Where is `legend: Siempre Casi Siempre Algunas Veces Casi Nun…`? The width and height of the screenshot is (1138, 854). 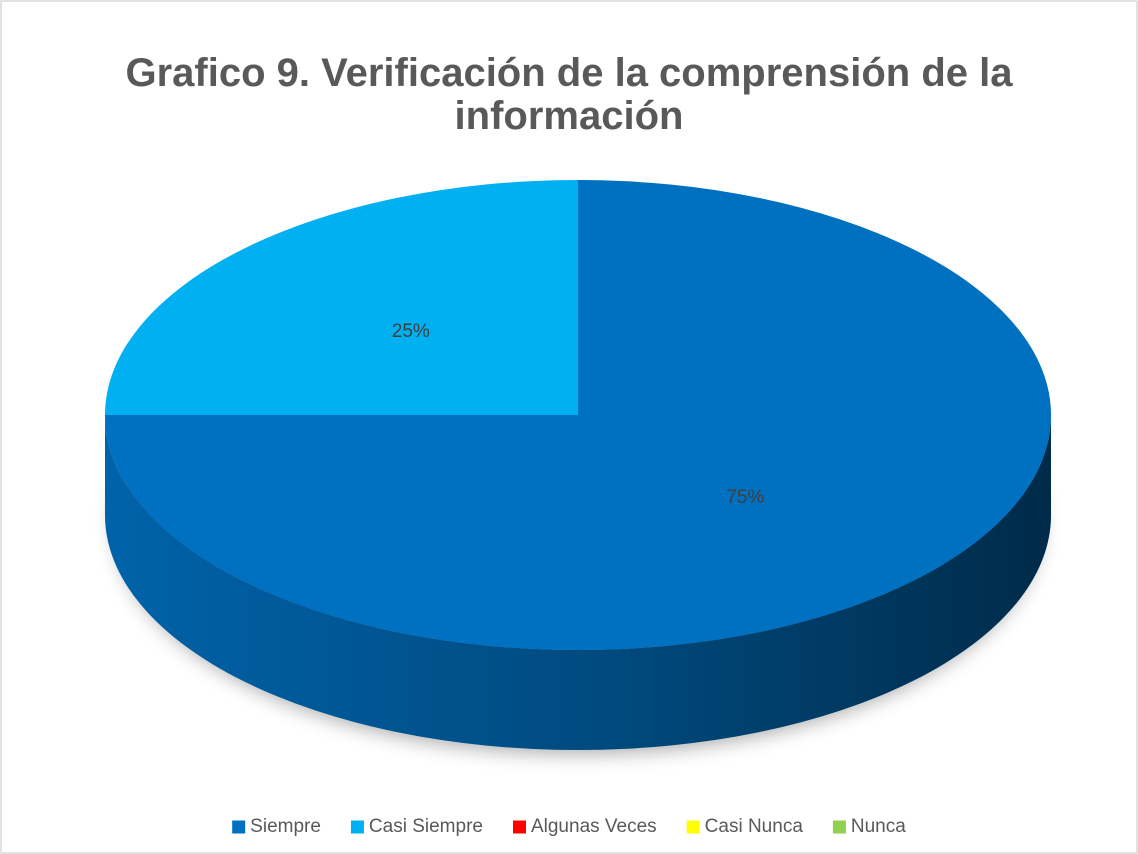
legend: Siempre Casi Siempre Algunas Veces Casi Nun… is located at coordinates (569, 826).